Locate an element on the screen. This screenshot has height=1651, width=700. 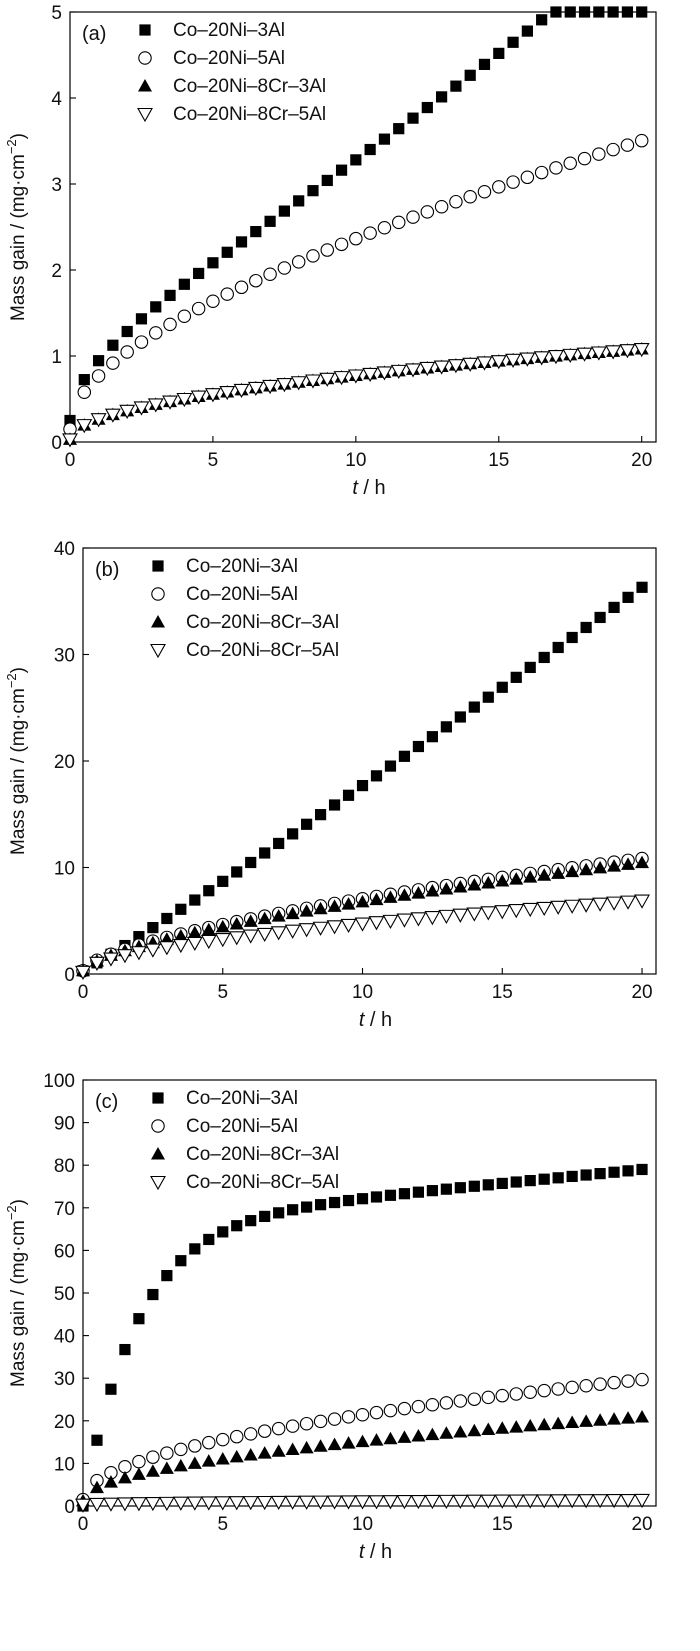
x-axis-label: t / h is located at coordinates (368, 488).